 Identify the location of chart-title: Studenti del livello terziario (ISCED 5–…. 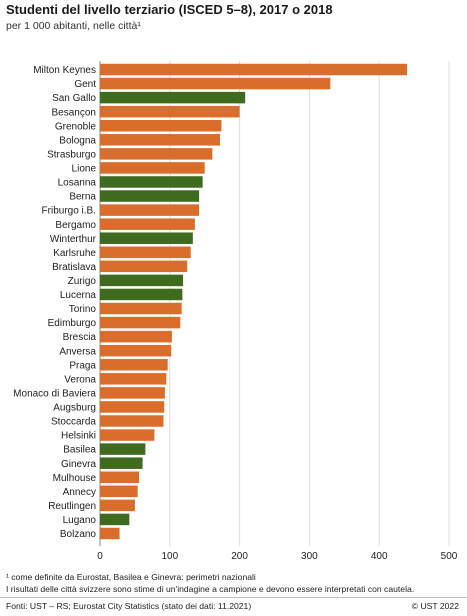
(169, 9).